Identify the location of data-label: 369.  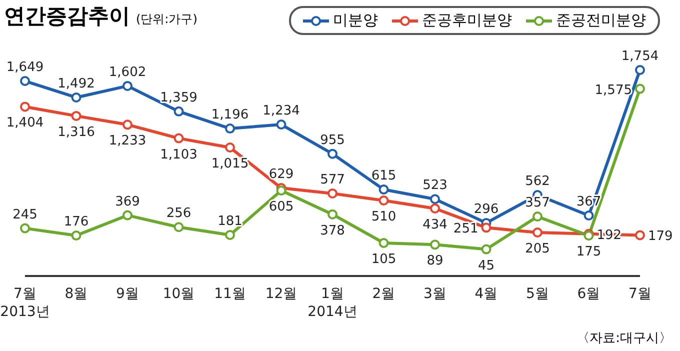
(127, 202).